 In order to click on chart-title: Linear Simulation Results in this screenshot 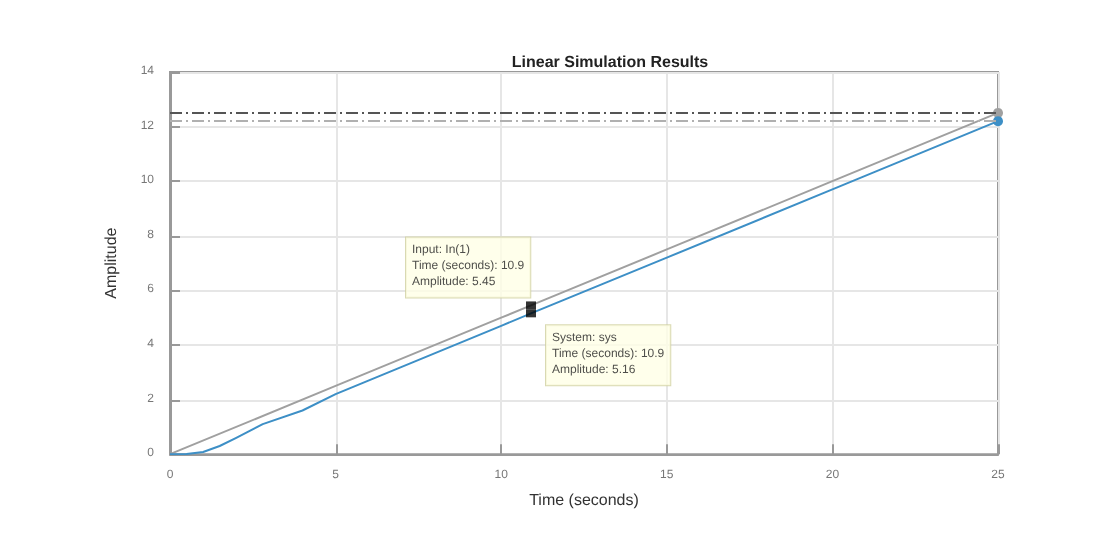, I will do `click(610, 62)`.